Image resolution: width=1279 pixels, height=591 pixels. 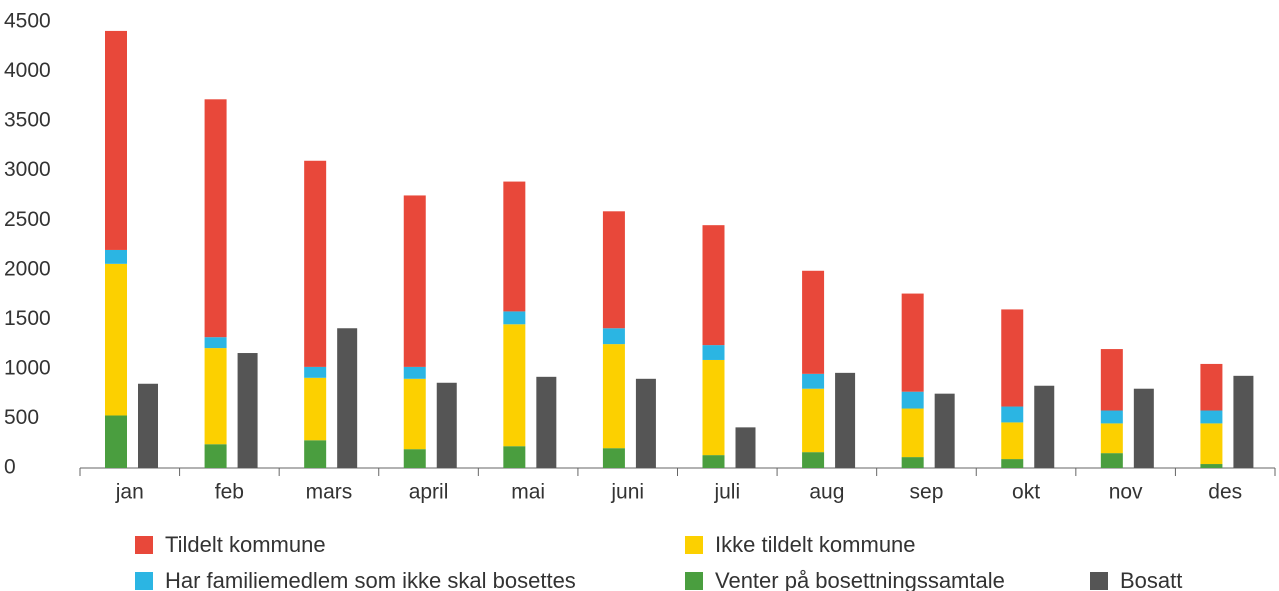 I want to click on x-tick-label: aug, so click(x=826, y=492).